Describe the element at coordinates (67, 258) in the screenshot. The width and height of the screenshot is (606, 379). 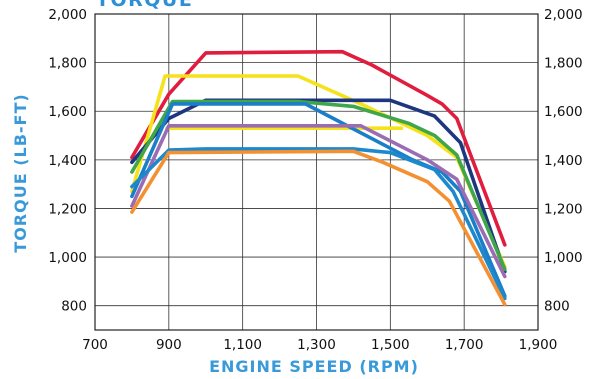
I see `y-tick-label-left: 1,000` at that location.